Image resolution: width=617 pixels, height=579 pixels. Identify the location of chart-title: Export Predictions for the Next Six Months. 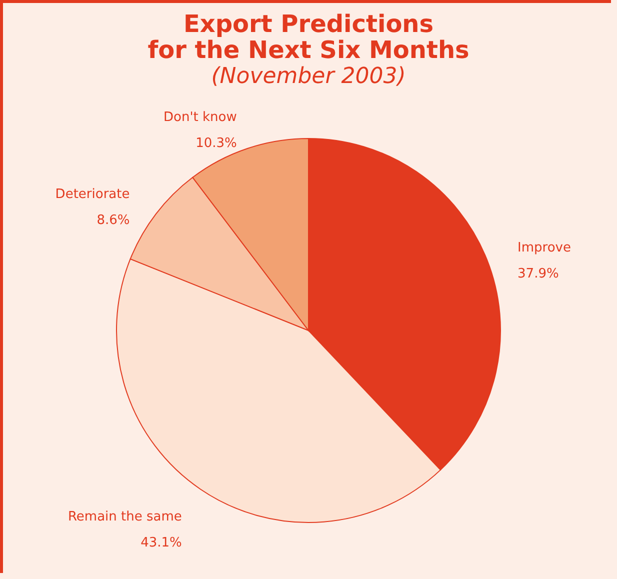
(309, 37).